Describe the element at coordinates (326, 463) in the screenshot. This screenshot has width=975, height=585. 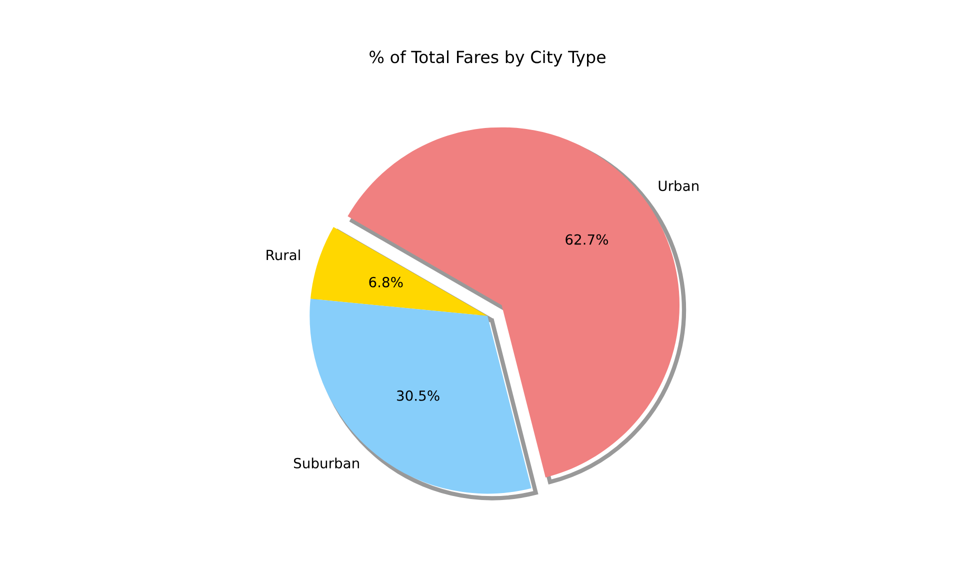
I see `slice-label: Suburban` at that location.